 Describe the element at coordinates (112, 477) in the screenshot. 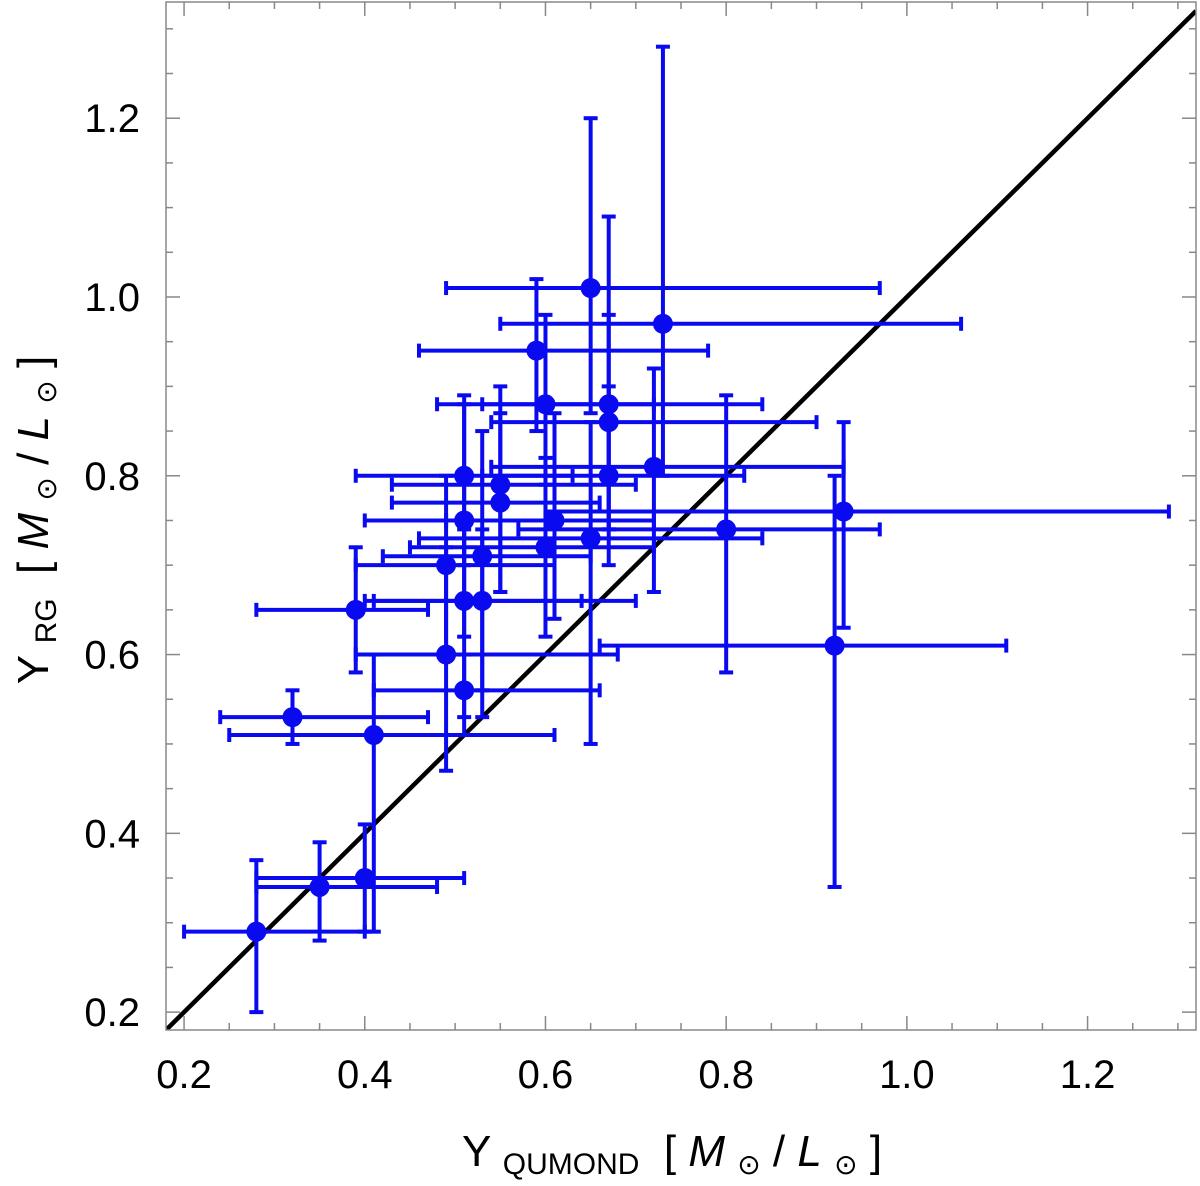

I see `y-tick-label: 0.8` at that location.